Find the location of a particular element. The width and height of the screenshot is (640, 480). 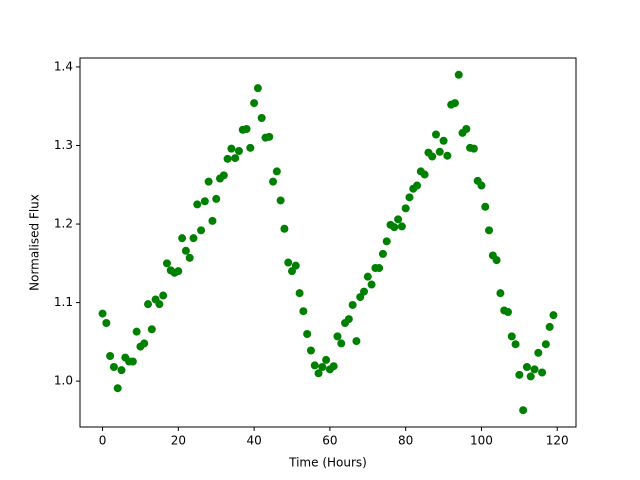

x-tick-label: 120 is located at coordinates (557, 441).